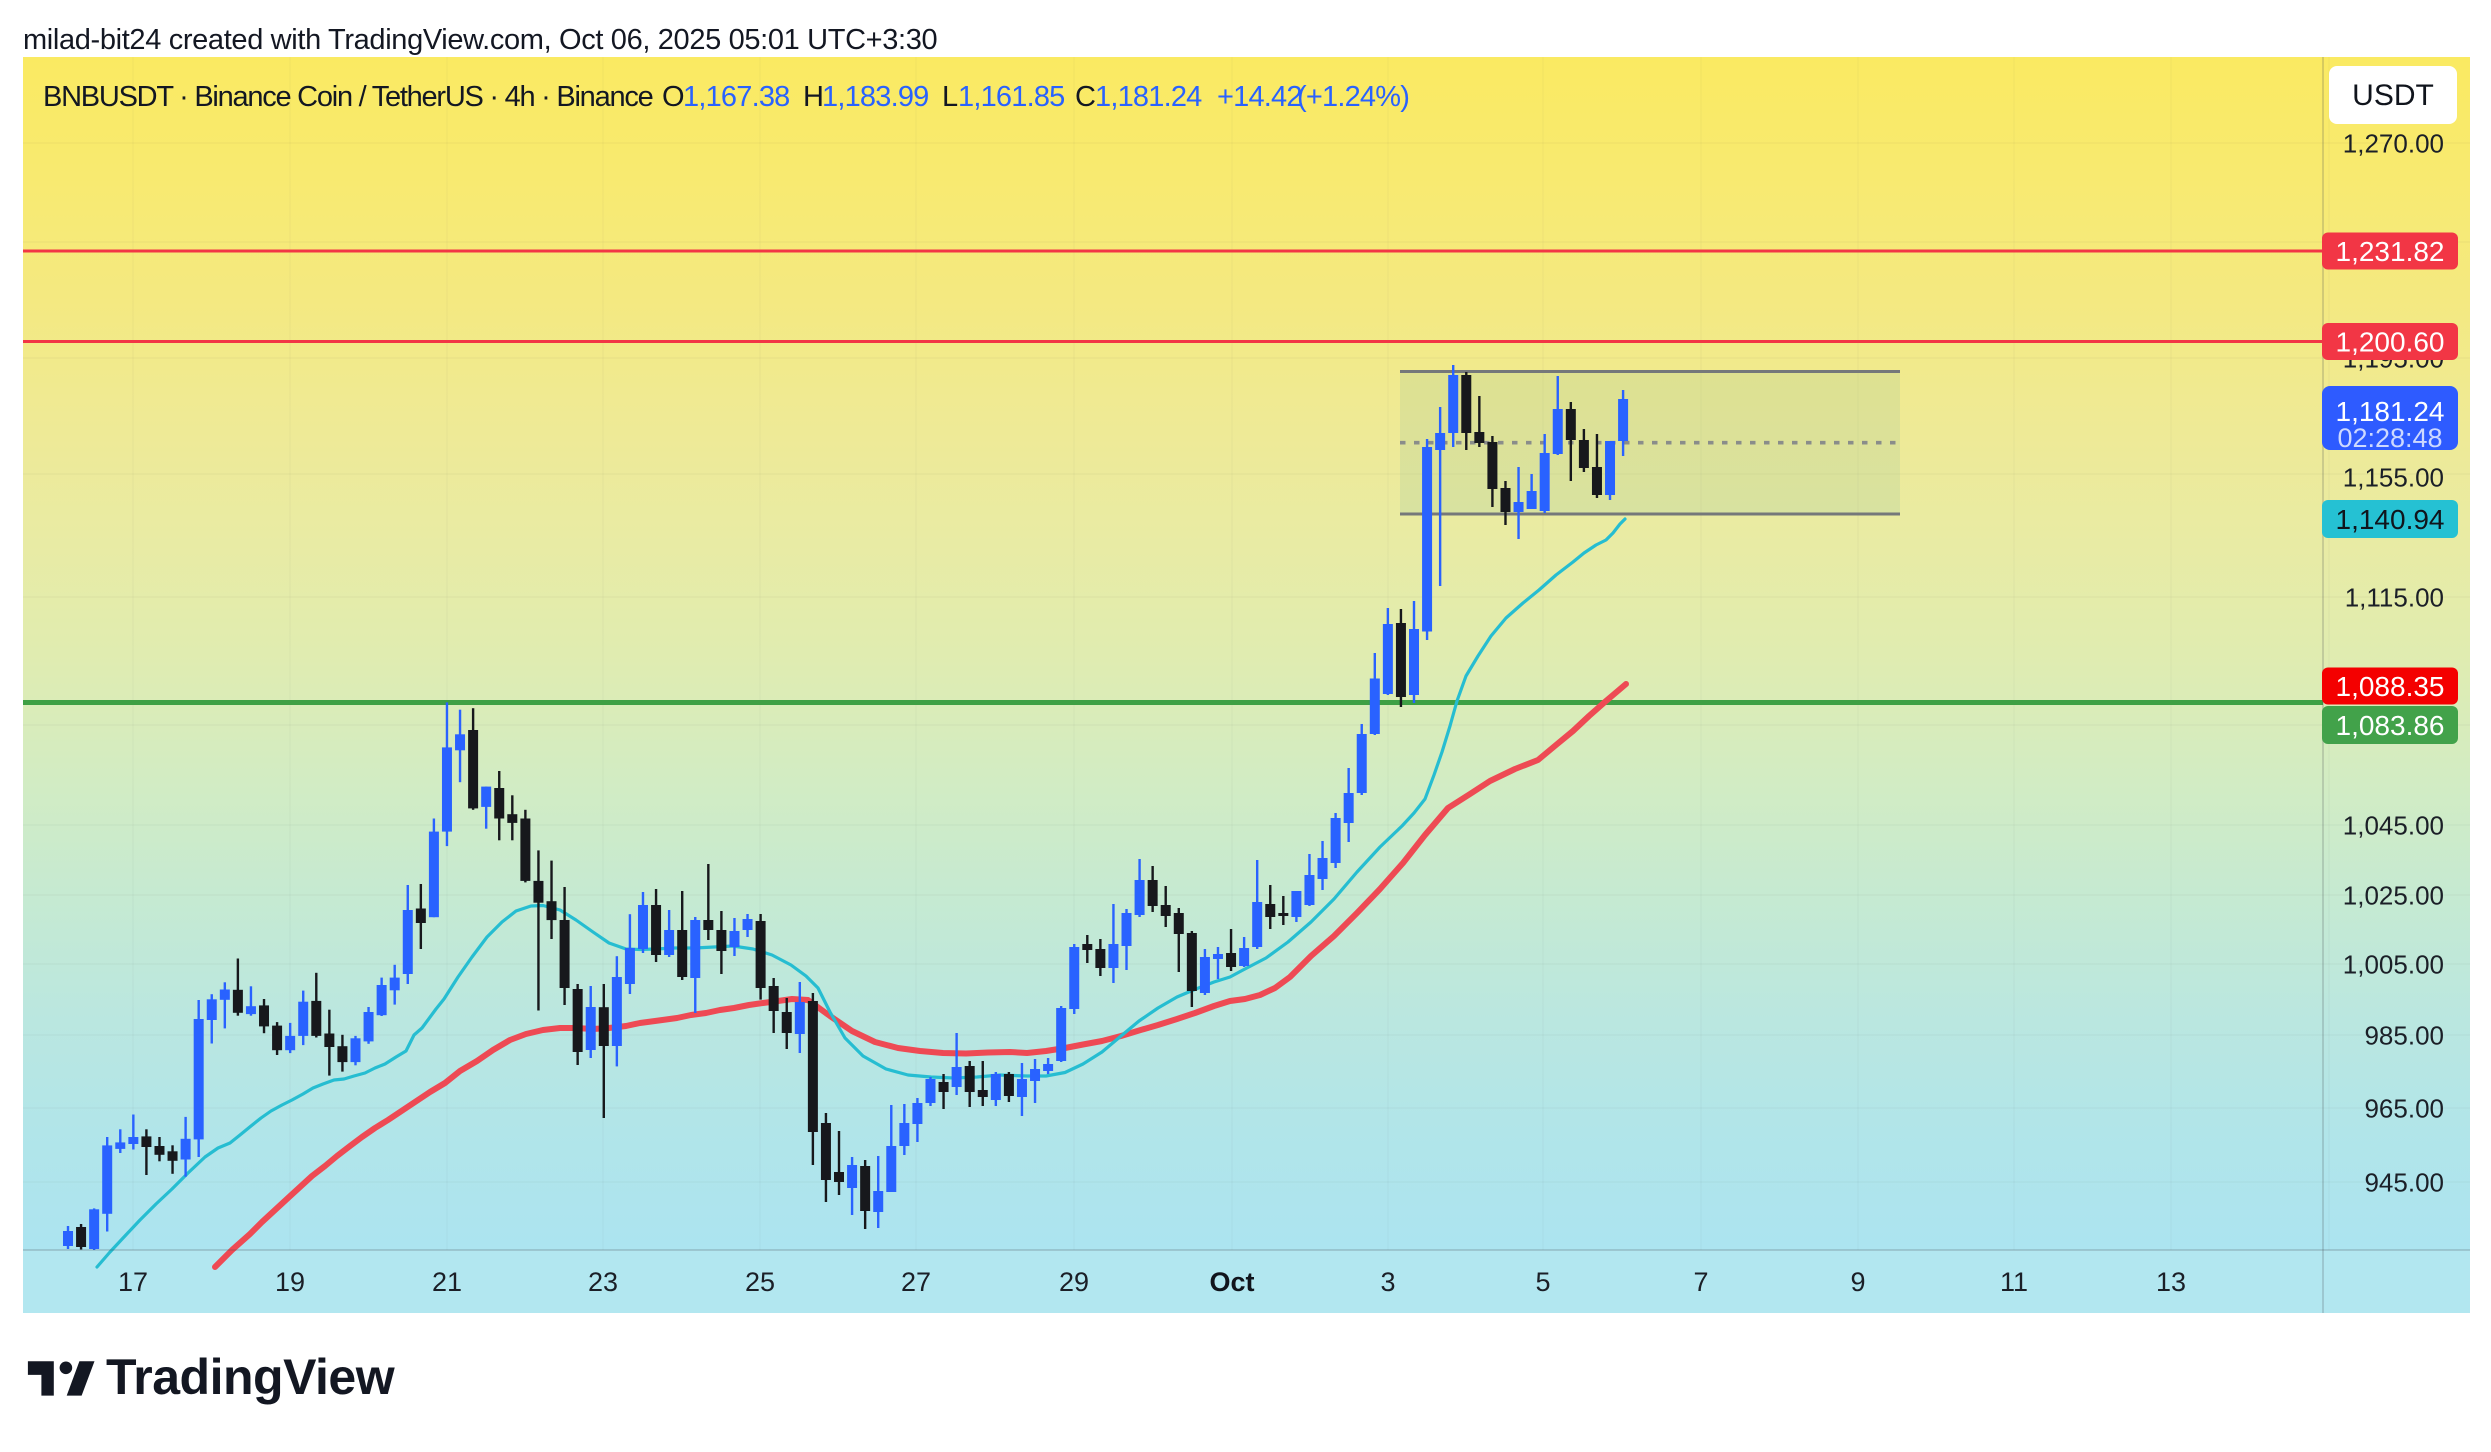 The height and width of the screenshot is (1452, 2491). What do you see at coordinates (250, 1377) in the screenshot?
I see `svg-text: TradingView` at bounding box center [250, 1377].